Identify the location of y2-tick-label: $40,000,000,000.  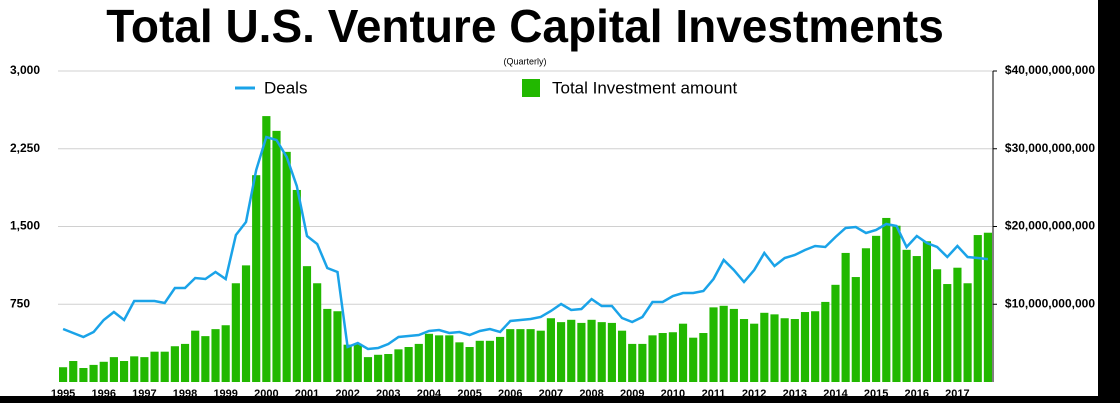
(1050, 70).